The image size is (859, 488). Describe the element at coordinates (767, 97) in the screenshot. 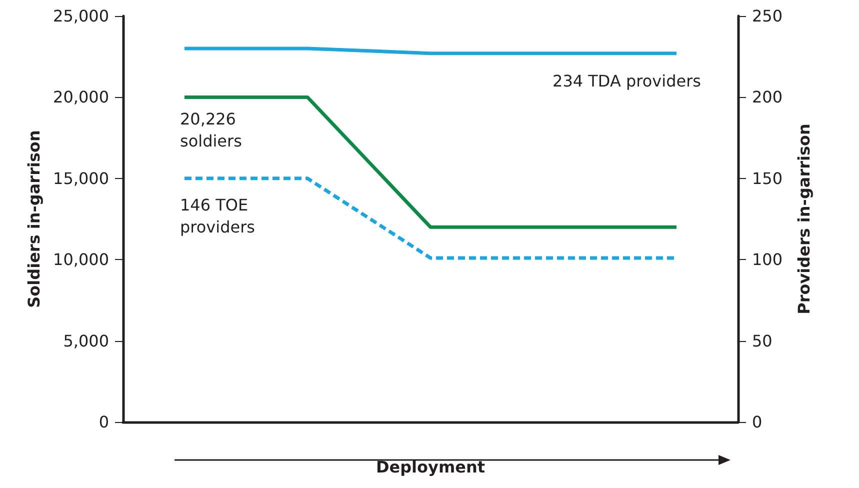

I see `y2-tick-label: 200` at that location.